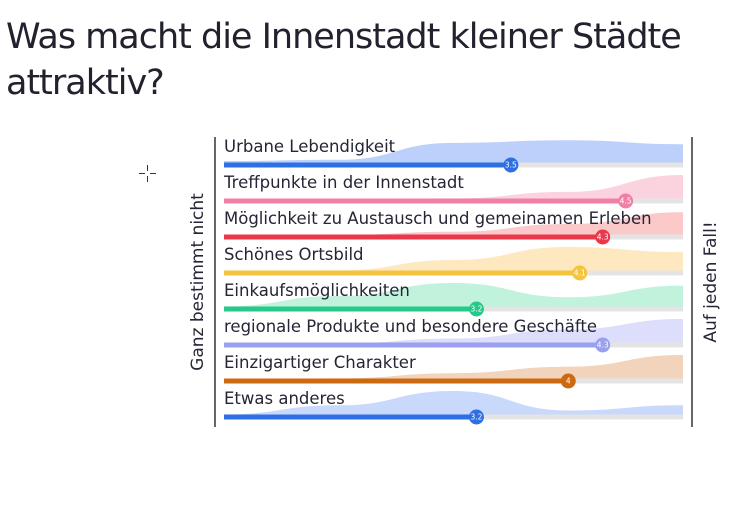 The image size is (741, 516). I want to click on category-label: Urbane Lebendigkeit, so click(310, 146).